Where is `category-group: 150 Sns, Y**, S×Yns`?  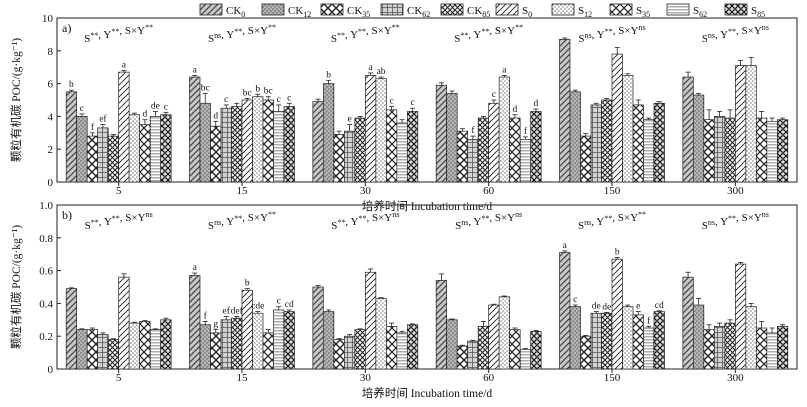 category-group: 150 Sns, Y**, S×Yns is located at coordinates (612, 110).